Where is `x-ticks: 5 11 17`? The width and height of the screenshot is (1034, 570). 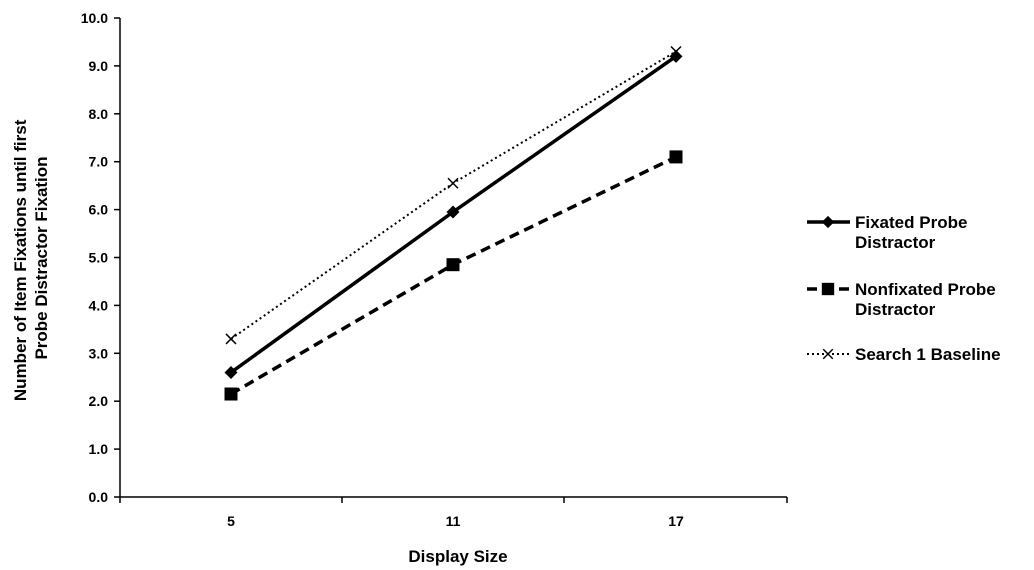 x-ticks: 5 11 17 is located at coordinates (453, 513).